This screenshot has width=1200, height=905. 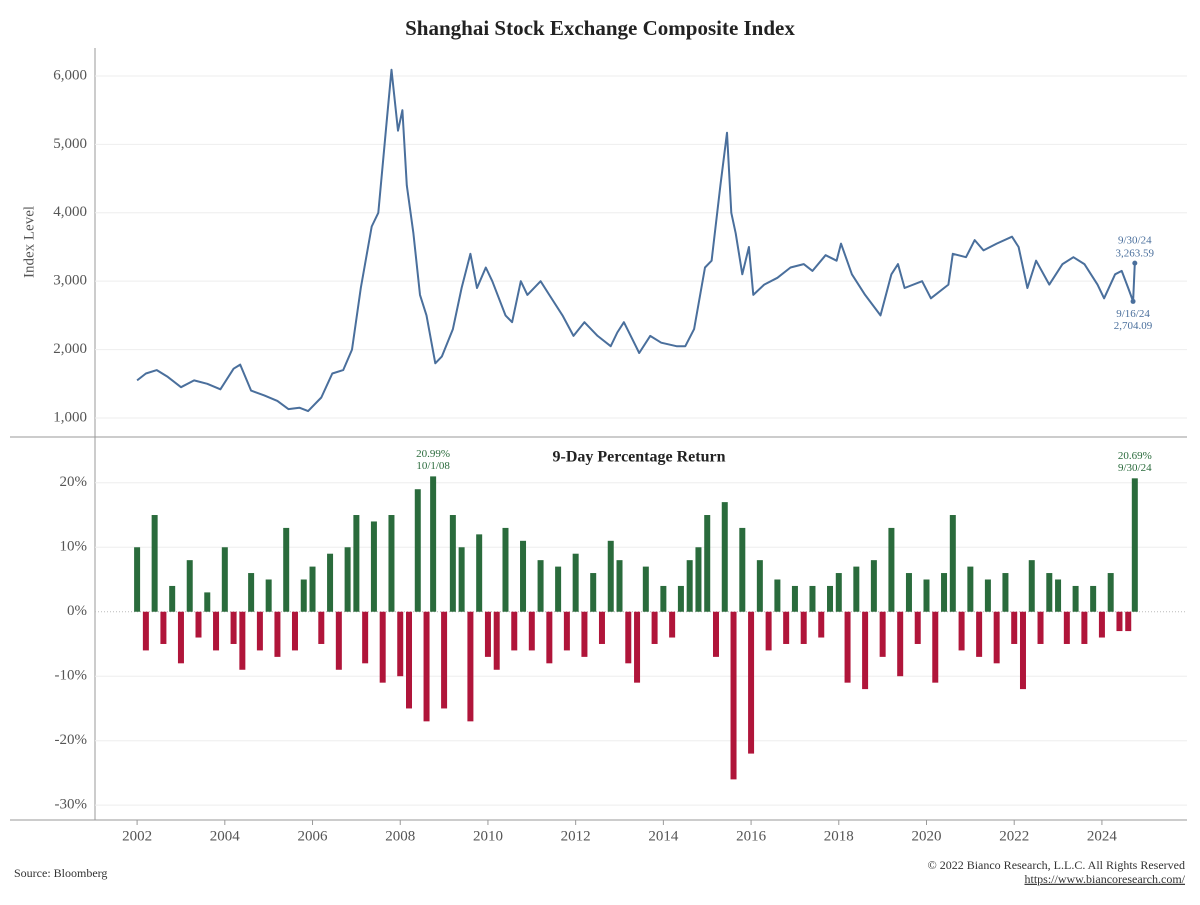 What do you see at coordinates (1135, 254) in the screenshot?
I see `annotation-value: 3,263.59` at bounding box center [1135, 254].